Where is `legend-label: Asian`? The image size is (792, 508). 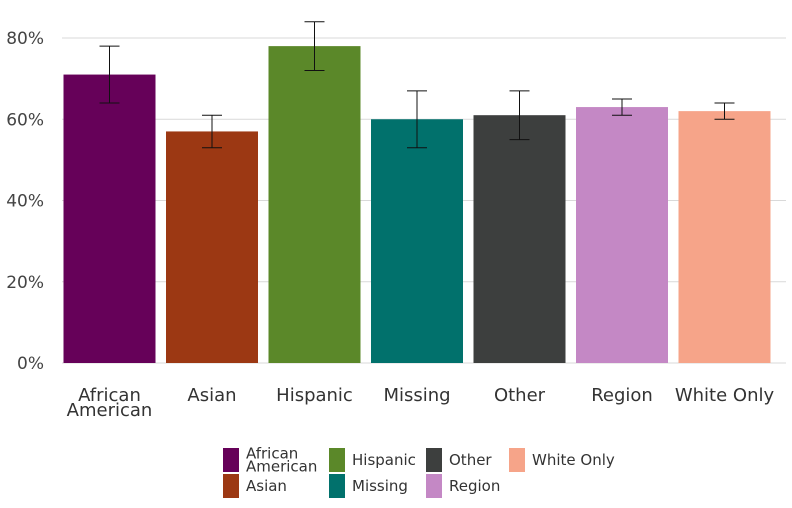 legend-label: Asian is located at coordinates (266, 486).